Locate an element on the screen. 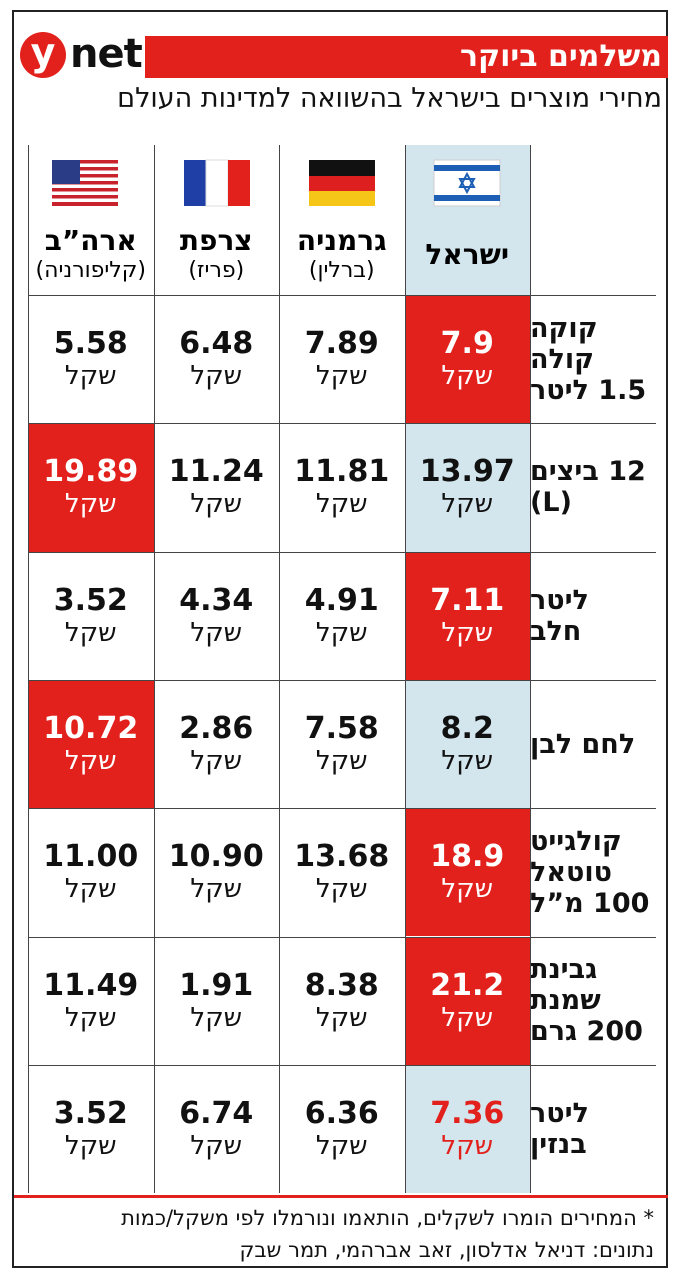 Image resolution: width=684 pixels, height=1280 pixels. logo-text: net is located at coordinates (106, 54).